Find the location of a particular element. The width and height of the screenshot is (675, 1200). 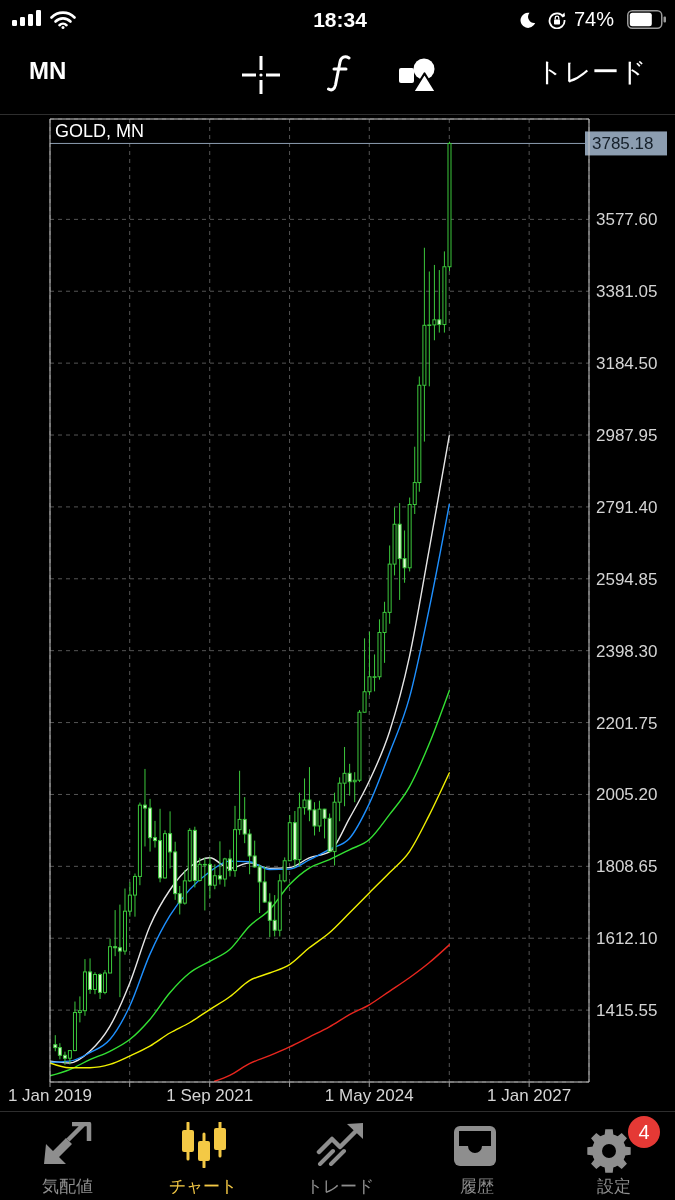

y-tick-label: 3184.50 is located at coordinates (627, 364).